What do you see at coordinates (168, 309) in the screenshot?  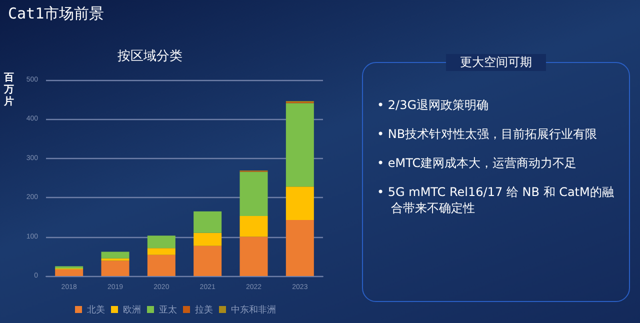 I see `legend-label: 亚太` at bounding box center [168, 309].